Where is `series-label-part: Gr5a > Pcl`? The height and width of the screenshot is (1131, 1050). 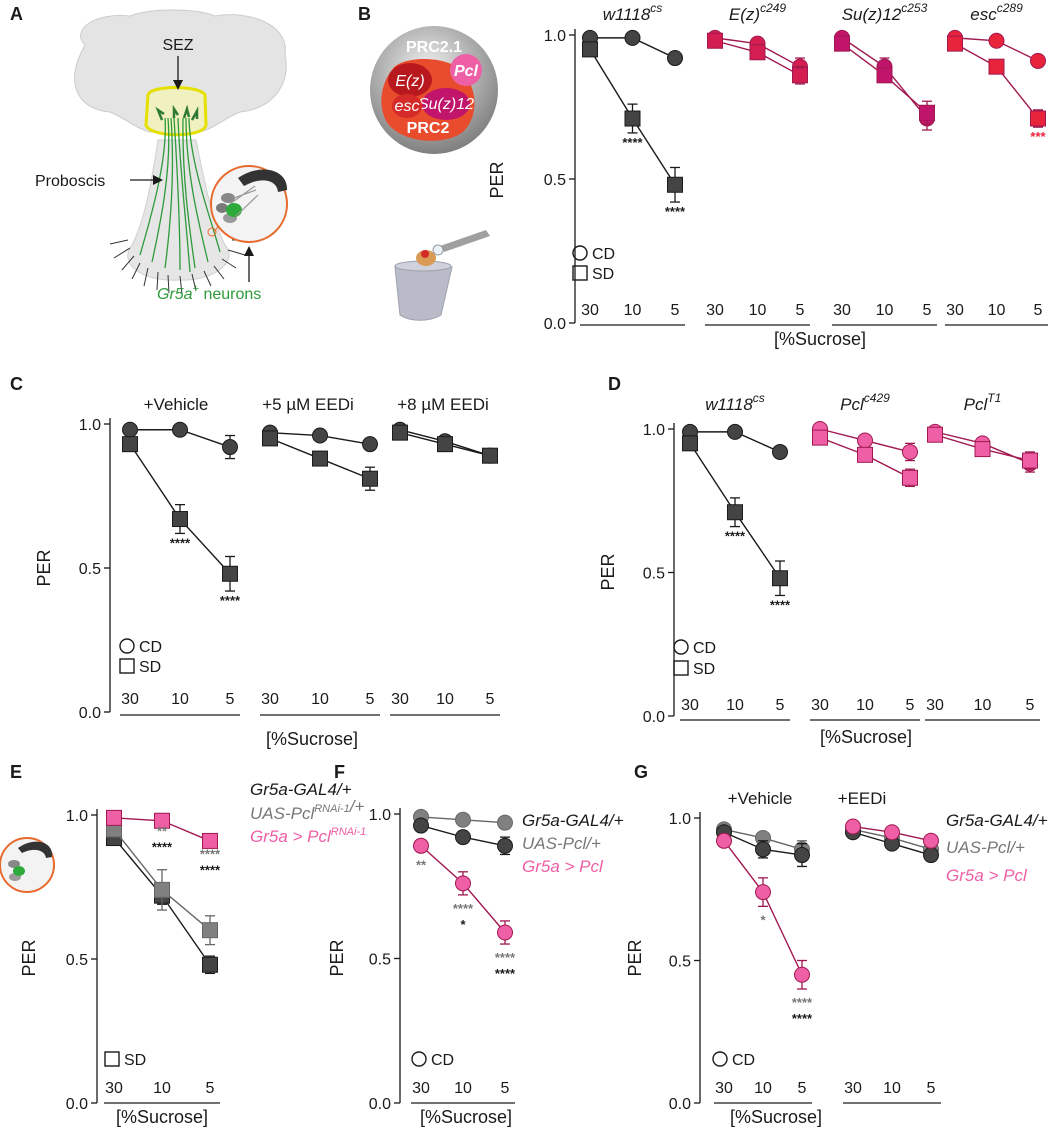 series-label-part: Gr5a > Pcl is located at coordinates (563, 866).